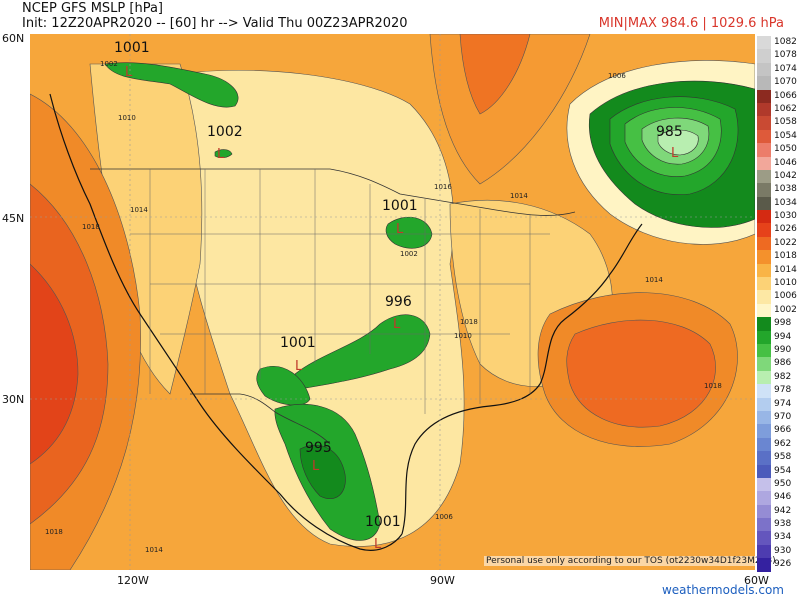 This screenshot has height=600, width=800. I want to click on legend-value: 982, so click(783, 376).